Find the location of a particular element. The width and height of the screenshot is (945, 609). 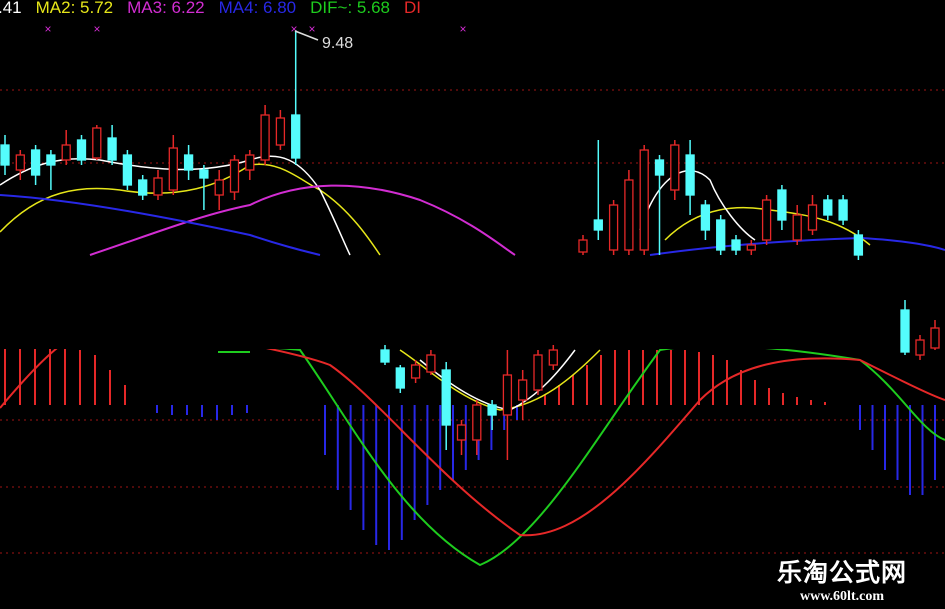

watermark: 乐淘公式网 www.60lt.com is located at coordinates (842, 579).